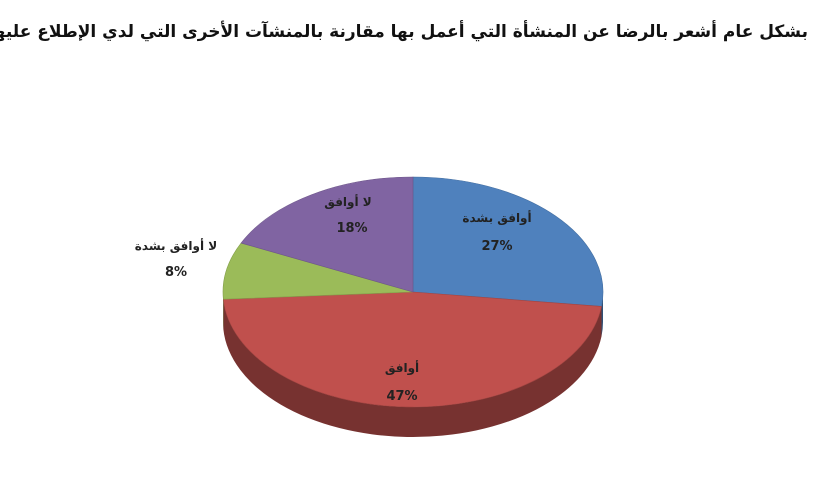 The width and height of the screenshot is (830, 492). I want to click on slice-label-strongly-agree: أوافق بشدة, so click(496, 218).